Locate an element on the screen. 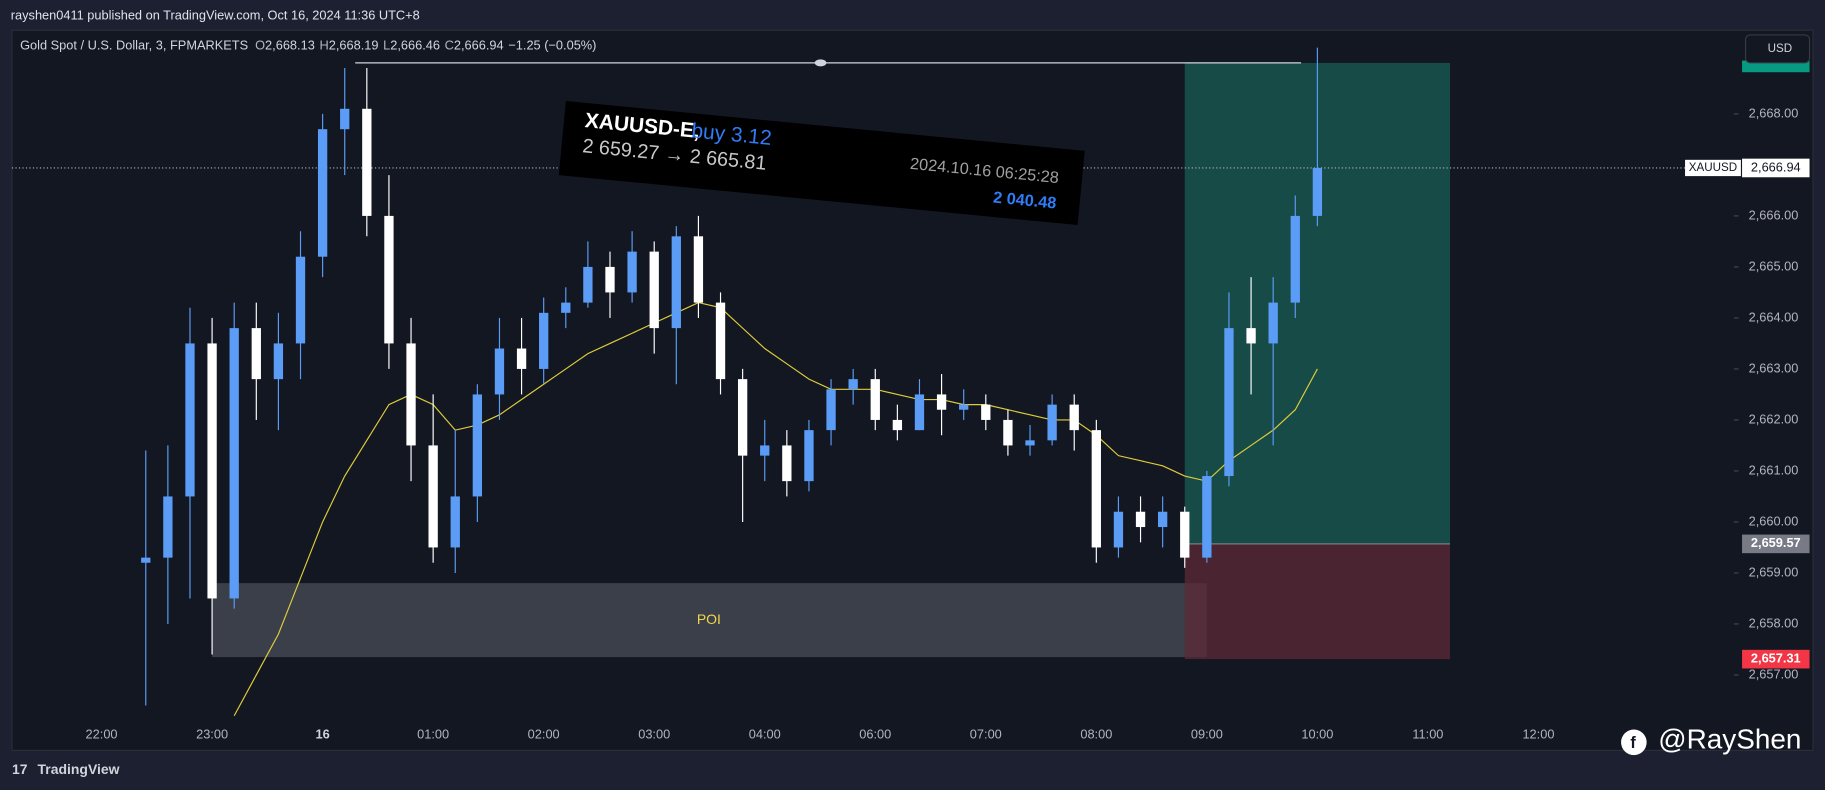 This screenshot has width=1825, height=790. y-tick-label: 2,657.00 is located at coordinates (1774, 673).